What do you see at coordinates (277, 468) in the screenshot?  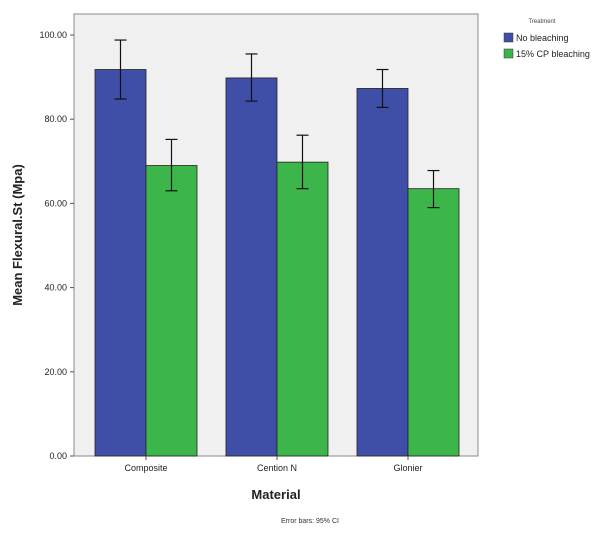 I see `x-tick-label: Cention N` at bounding box center [277, 468].